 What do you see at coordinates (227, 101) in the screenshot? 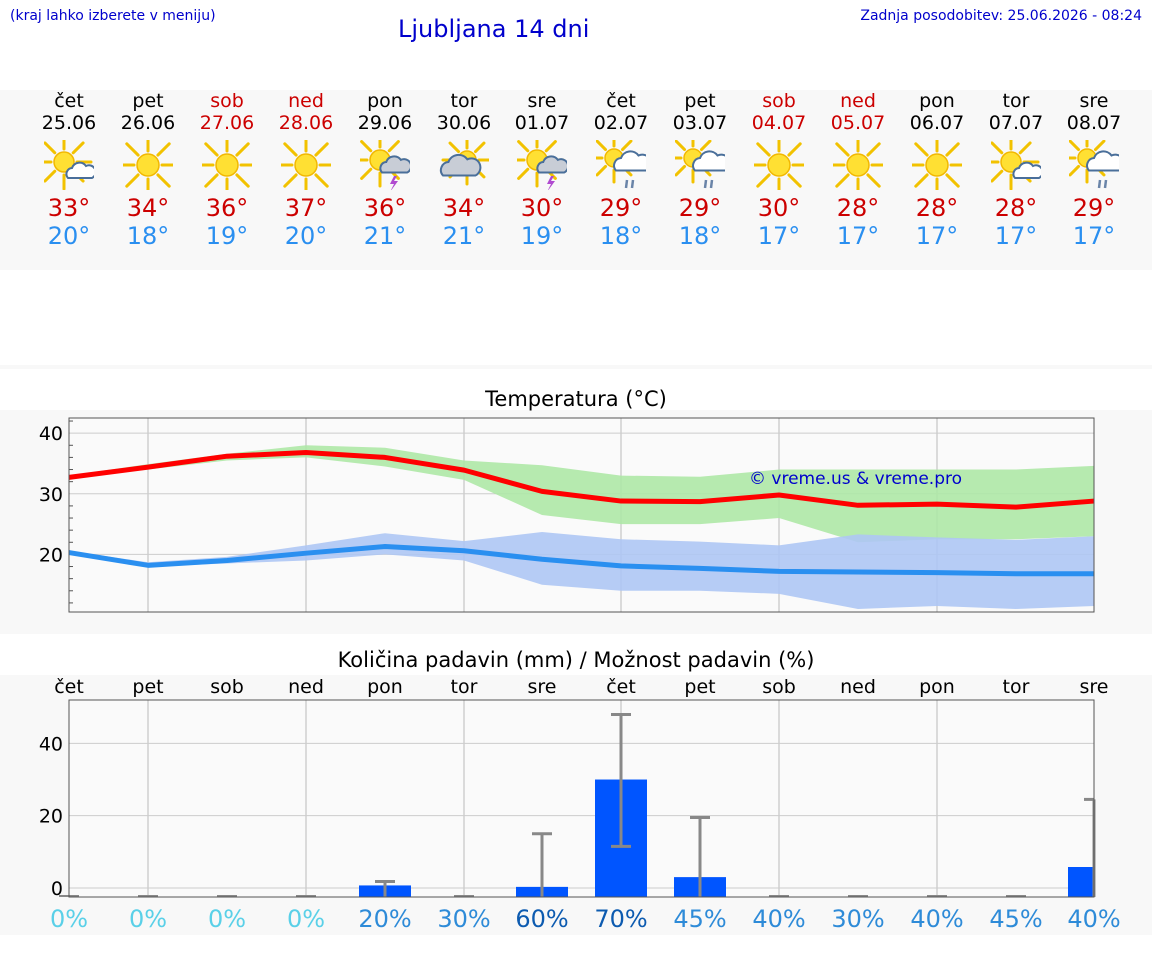
I see `day-name: sob` at bounding box center [227, 101].